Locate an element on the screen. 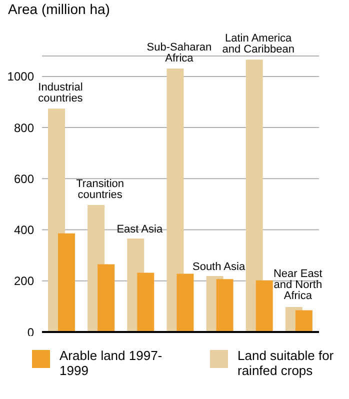 The image size is (349, 399). x-tick-label: Transition countries is located at coordinates (100, 189).